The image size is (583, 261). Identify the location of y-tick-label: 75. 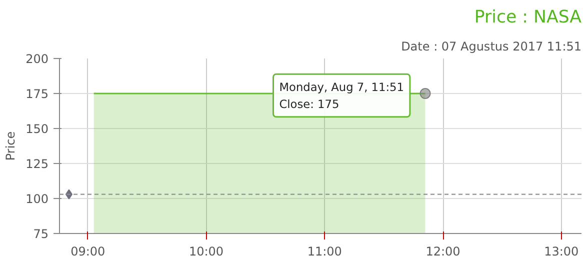
(41, 234).